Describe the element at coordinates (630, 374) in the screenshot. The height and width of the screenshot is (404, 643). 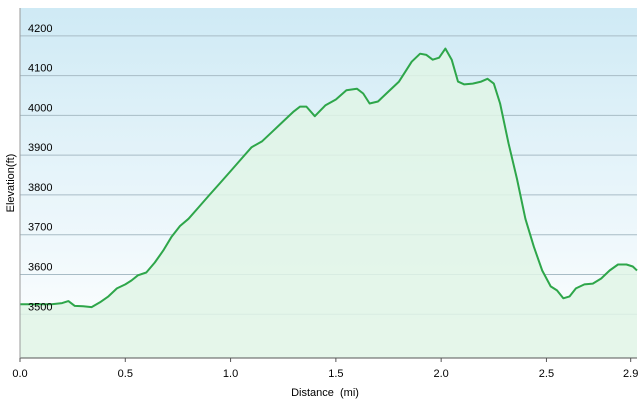
I see `x-tick-label: 2.9` at that location.